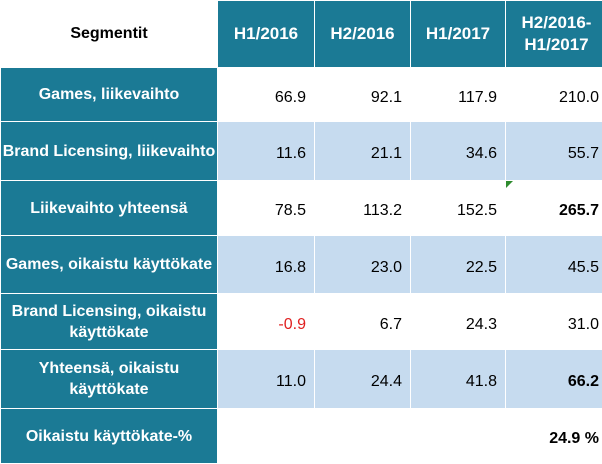  I want to click on row-label: Oikaistu käyttökate-%, so click(109, 436).